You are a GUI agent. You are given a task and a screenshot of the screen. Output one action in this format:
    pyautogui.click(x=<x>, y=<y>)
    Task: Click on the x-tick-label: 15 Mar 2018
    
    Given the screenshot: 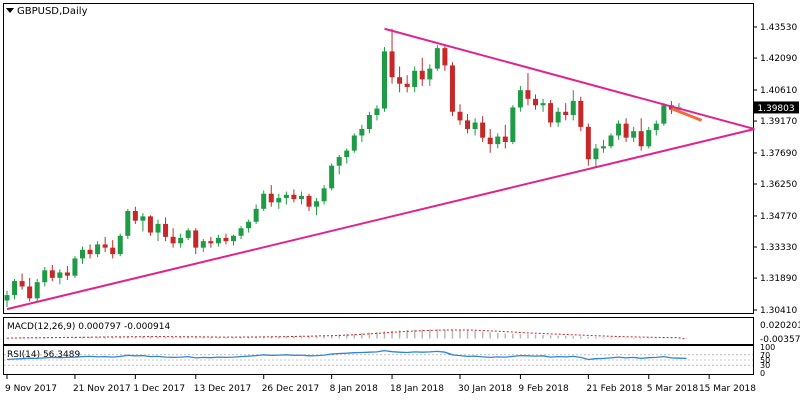 What is the action you would take?
    pyautogui.click(x=727, y=389)
    